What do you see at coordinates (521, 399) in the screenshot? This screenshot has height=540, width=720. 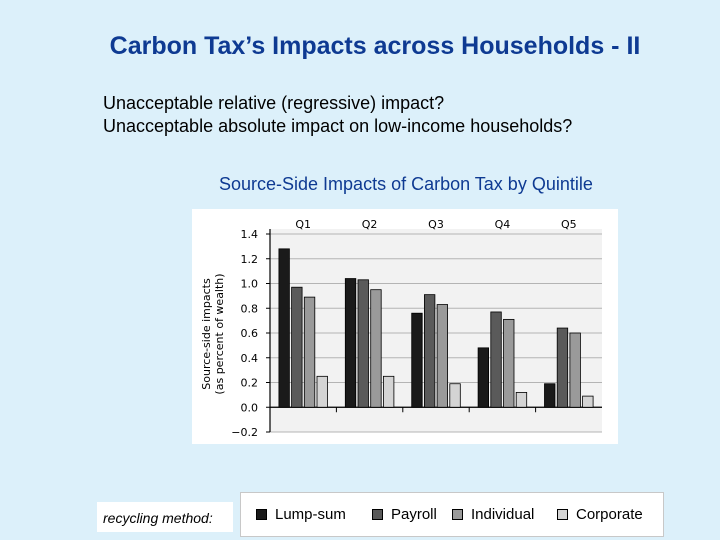 I see `bar-q4-corporate` at bounding box center [521, 399].